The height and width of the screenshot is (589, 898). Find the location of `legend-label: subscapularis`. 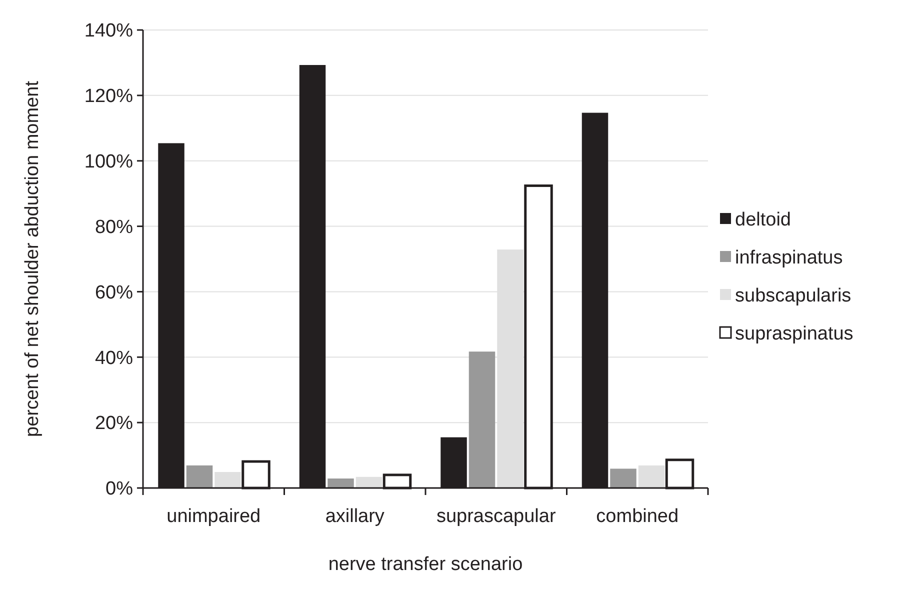

legend-label: subscapularis is located at coordinates (793, 296).